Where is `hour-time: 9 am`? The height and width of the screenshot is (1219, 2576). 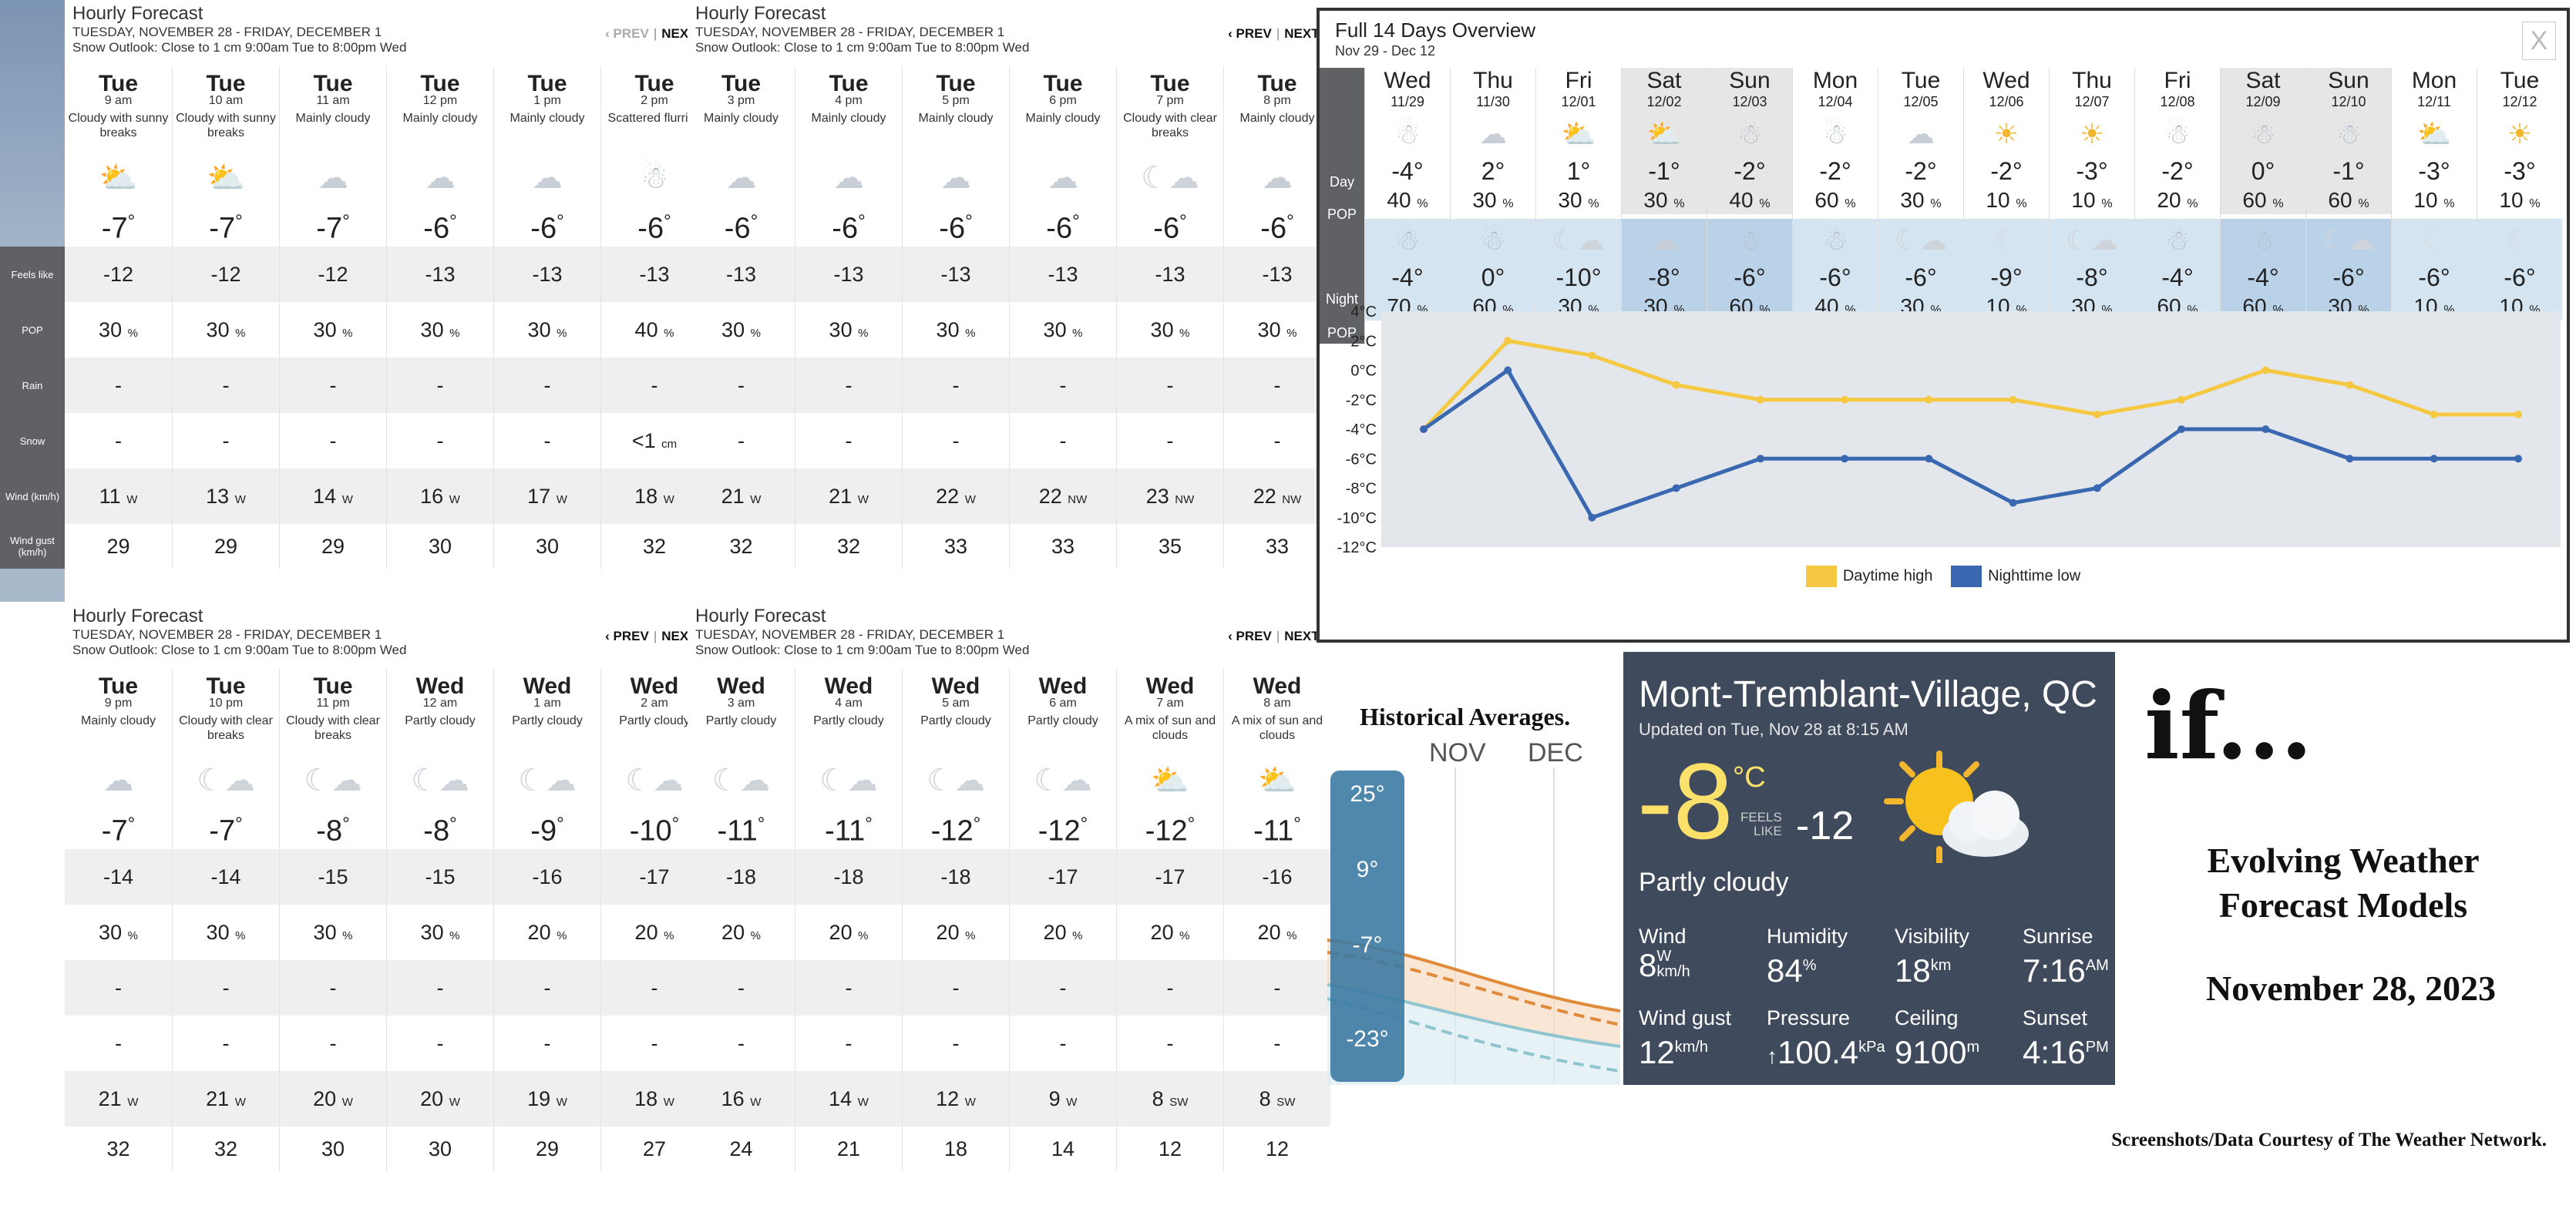 hour-time: 9 am is located at coordinates (118, 100).